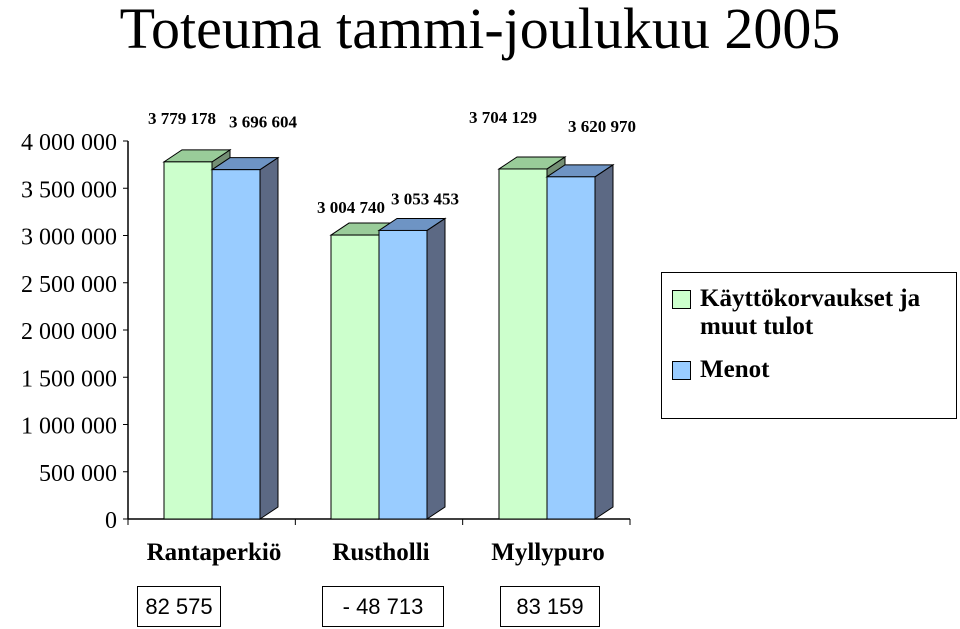 The width and height of the screenshot is (960, 629). What do you see at coordinates (69, 332) in the screenshot?
I see `y-tick-label: 2 000 000` at bounding box center [69, 332].